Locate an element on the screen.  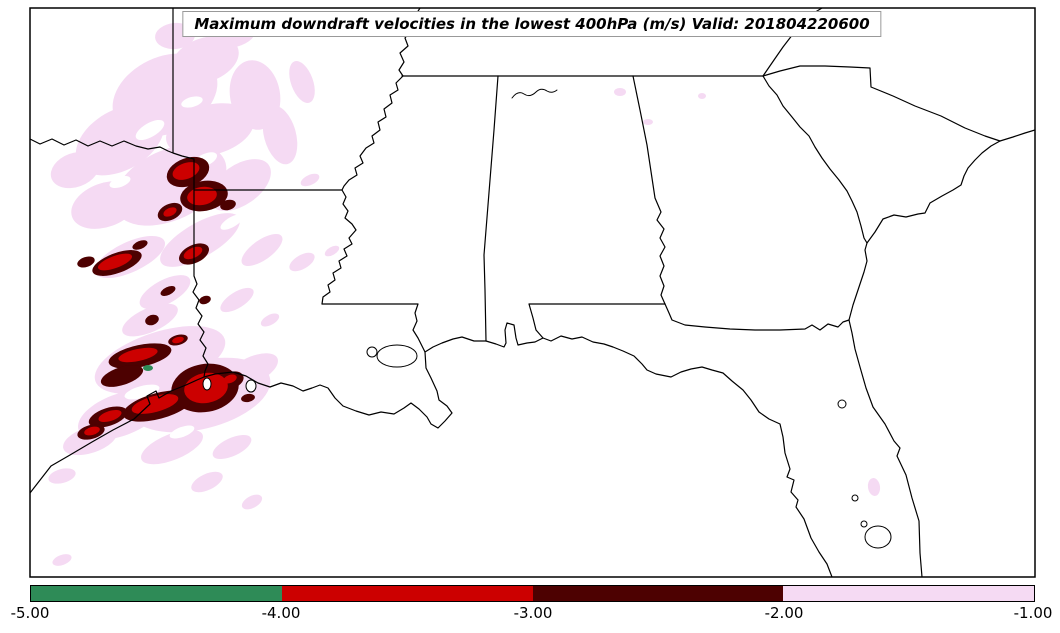
border-tx-ok-ar is located at coordinates (112, 84).